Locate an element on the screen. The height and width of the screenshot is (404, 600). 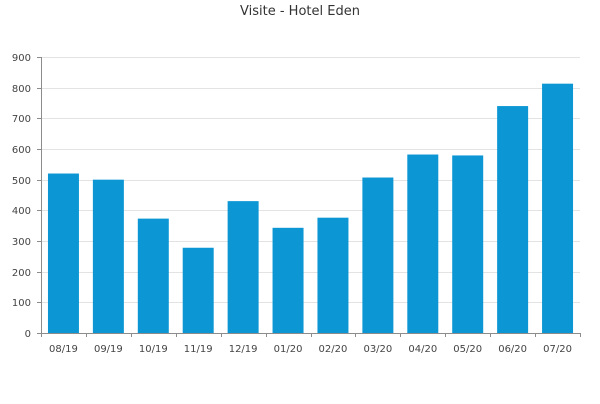
x-tick-label: 11/19 is located at coordinates (198, 349).